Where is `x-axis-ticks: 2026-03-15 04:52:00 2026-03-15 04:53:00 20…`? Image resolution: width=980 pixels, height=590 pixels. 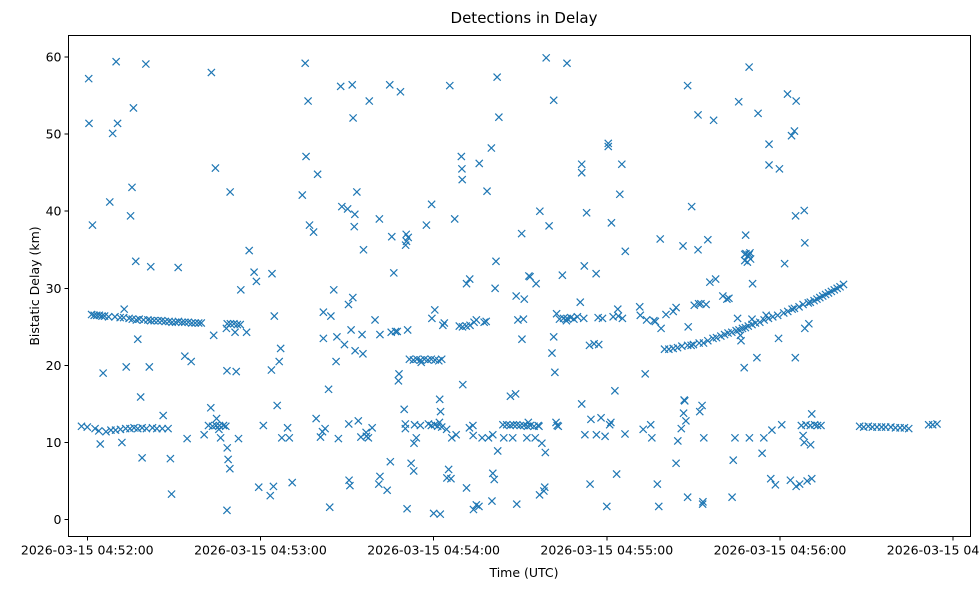
x-axis-ticks: 2026-03-15 04:52:00 2026-03-15 04:53:00 20… is located at coordinates (500, 547).